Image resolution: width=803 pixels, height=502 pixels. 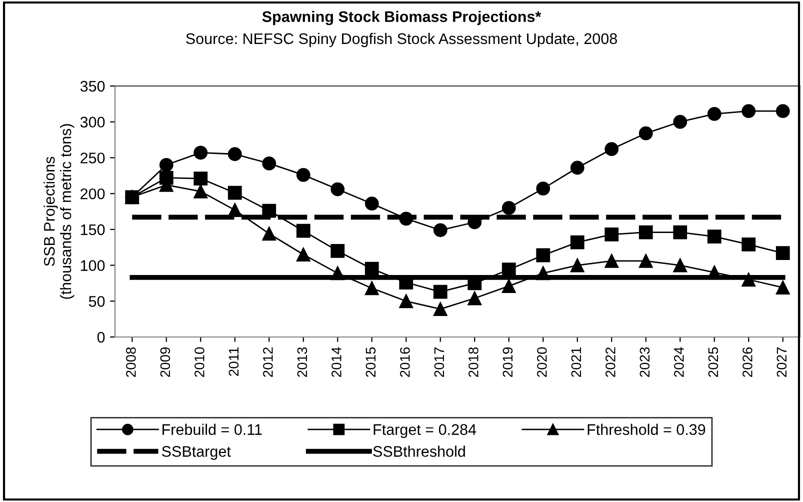 I want to click on x-tick-label: 2027, so click(x=781, y=362).